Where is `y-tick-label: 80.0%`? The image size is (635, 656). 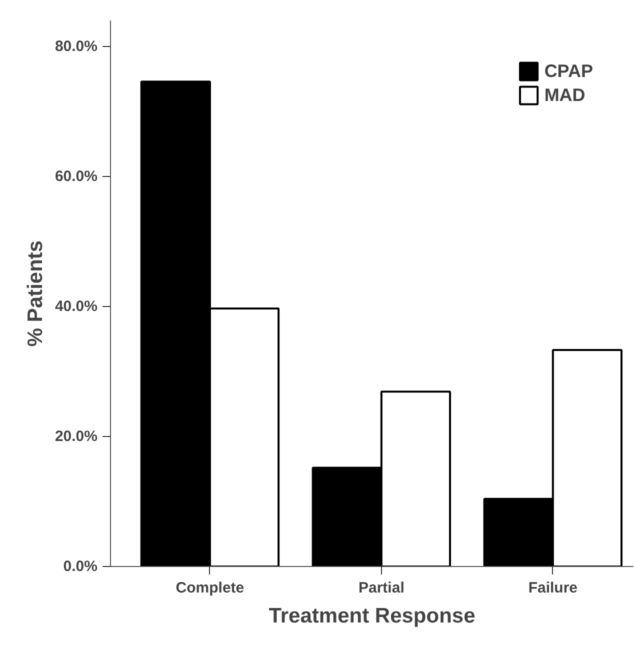
y-tick-label: 80.0% is located at coordinates (76, 46).